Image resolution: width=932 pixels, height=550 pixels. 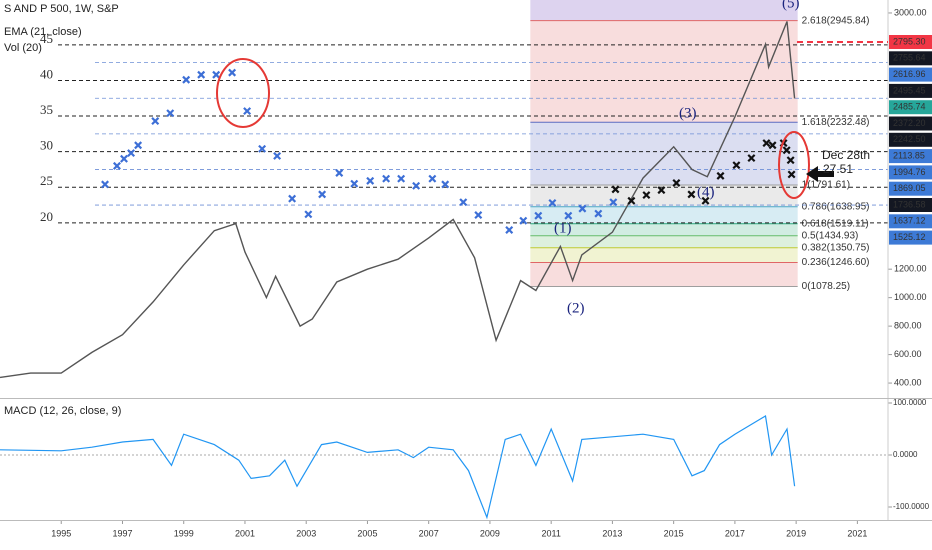 I want to click on x-tick-label: 2001, so click(x=245, y=533).